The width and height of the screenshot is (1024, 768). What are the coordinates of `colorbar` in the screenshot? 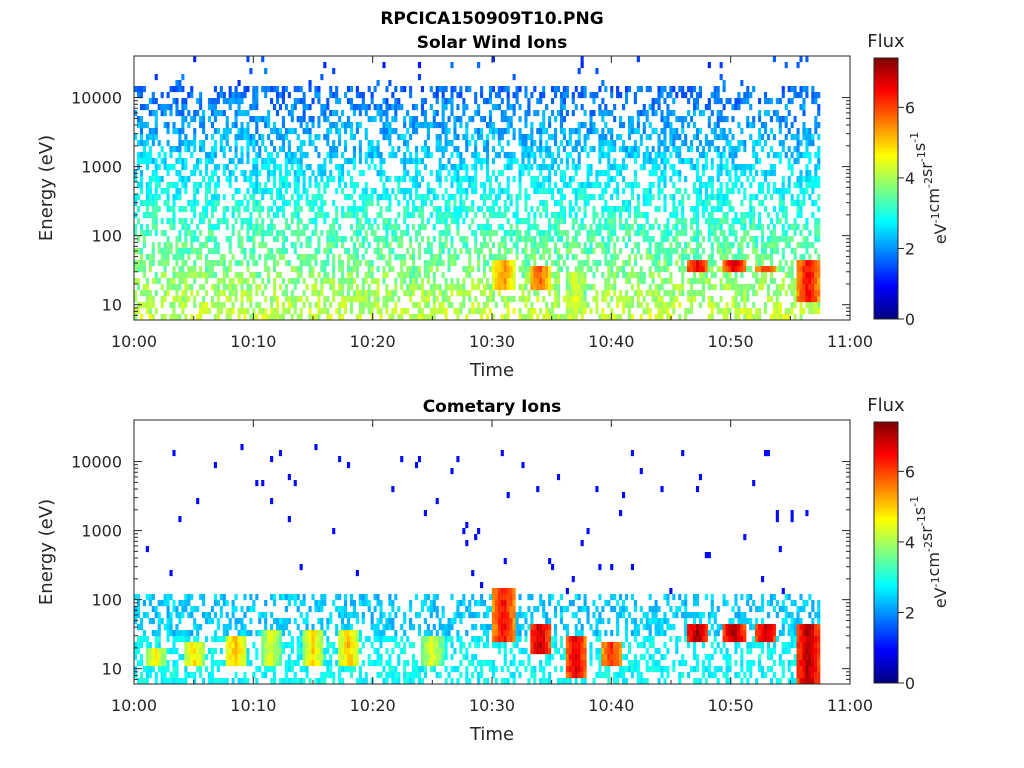 It's located at (886, 188).